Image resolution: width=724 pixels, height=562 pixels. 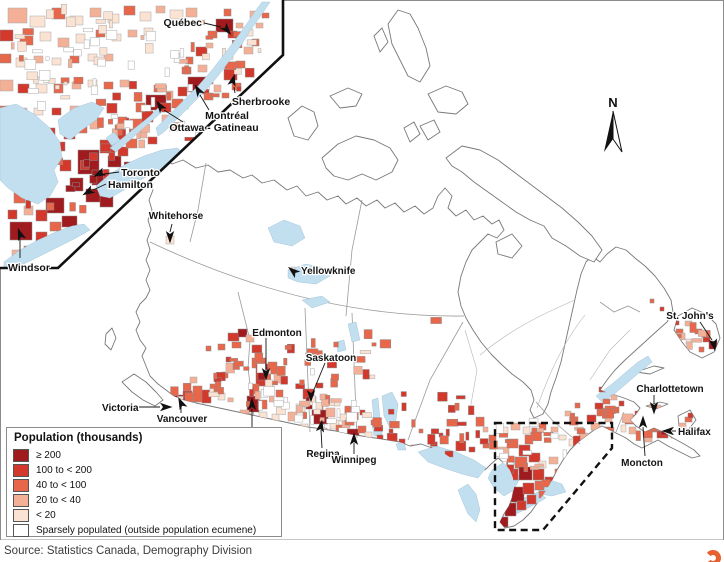 What do you see at coordinates (204, 102) in the screenshot?
I see `leader-line-montr-al` at bounding box center [204, 102].